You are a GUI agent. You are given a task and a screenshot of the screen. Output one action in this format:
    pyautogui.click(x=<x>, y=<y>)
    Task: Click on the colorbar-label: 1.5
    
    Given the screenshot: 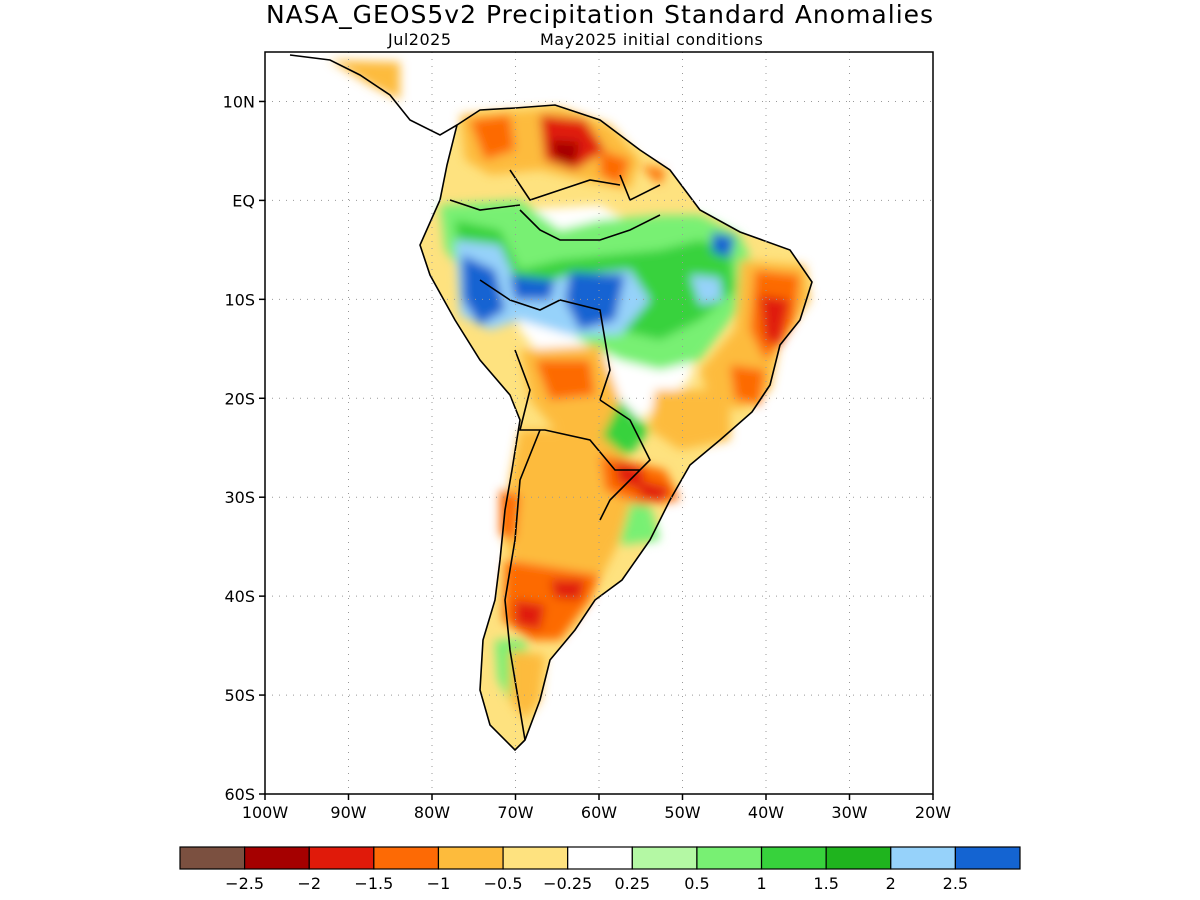 What is the action you would take?
    pyautogui.click(x=825, y=883)
    